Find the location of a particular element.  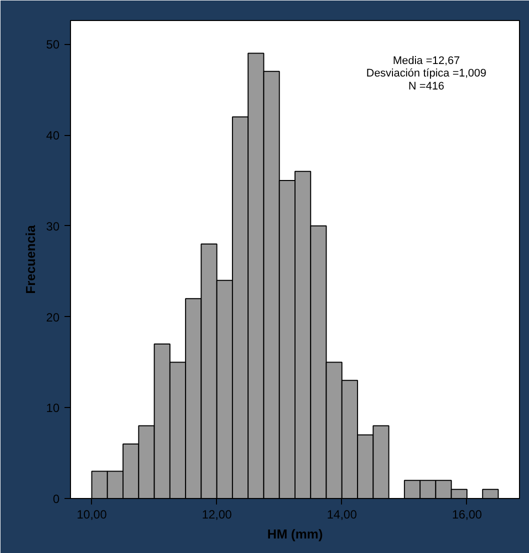

y-axis-title: Frecuencia is located at coordinates (30, 259).